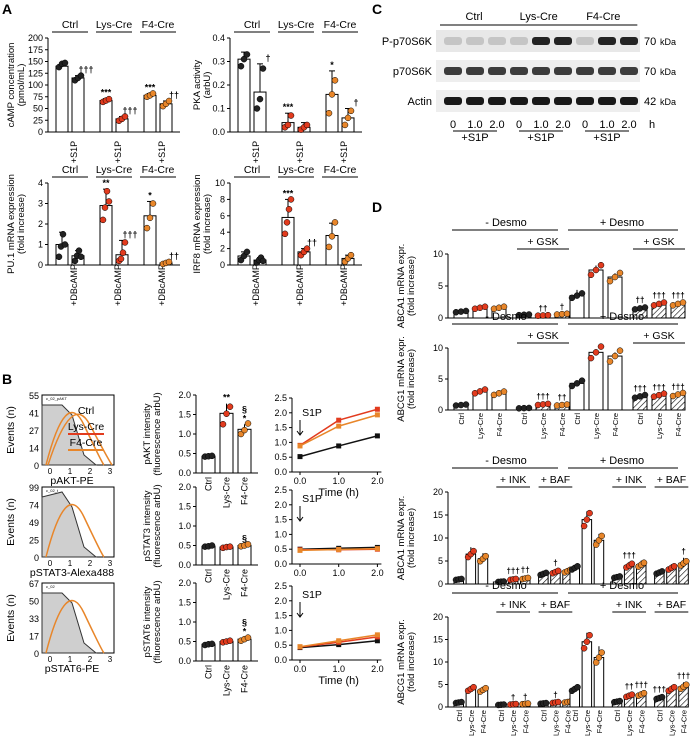  I want to click on x-tick-label: 3, so click(110, 471).